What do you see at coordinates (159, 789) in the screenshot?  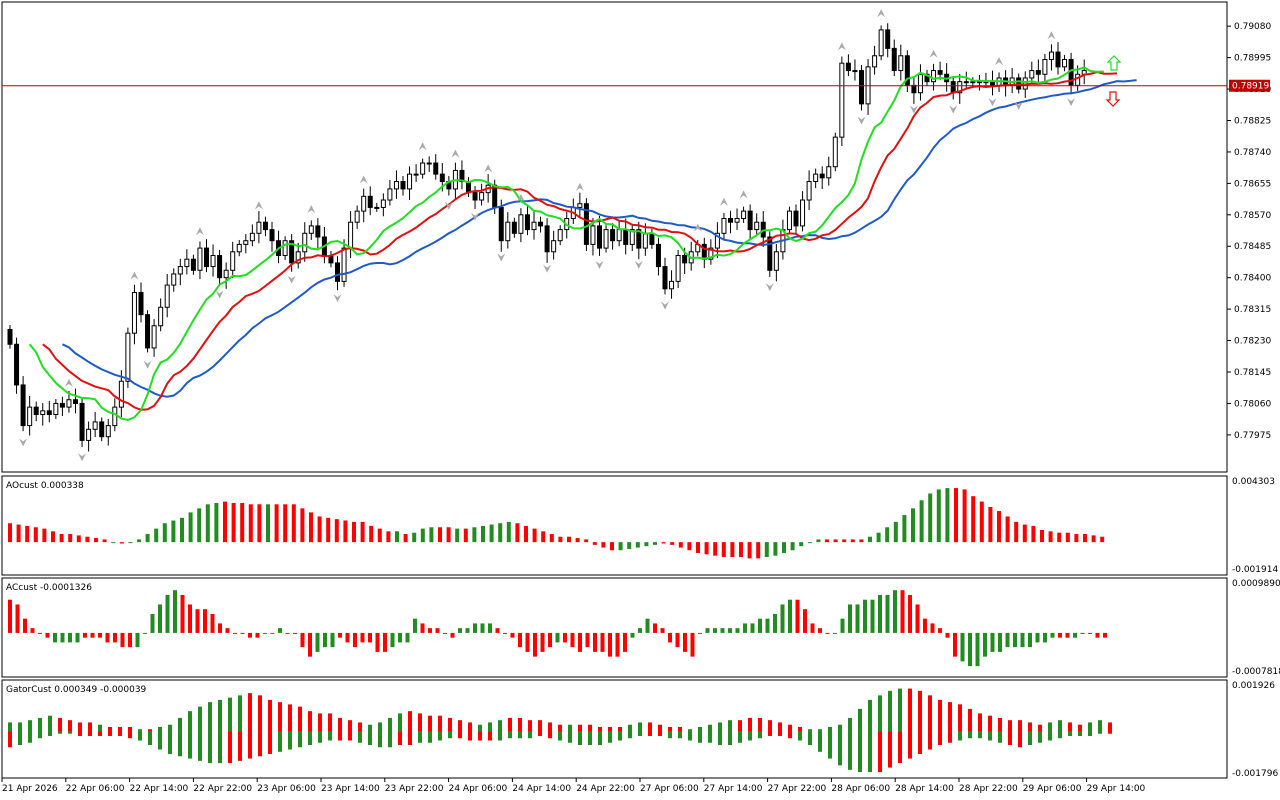 I see `time-label: 22 Apr 14:00` at bounding box center [159, 789].